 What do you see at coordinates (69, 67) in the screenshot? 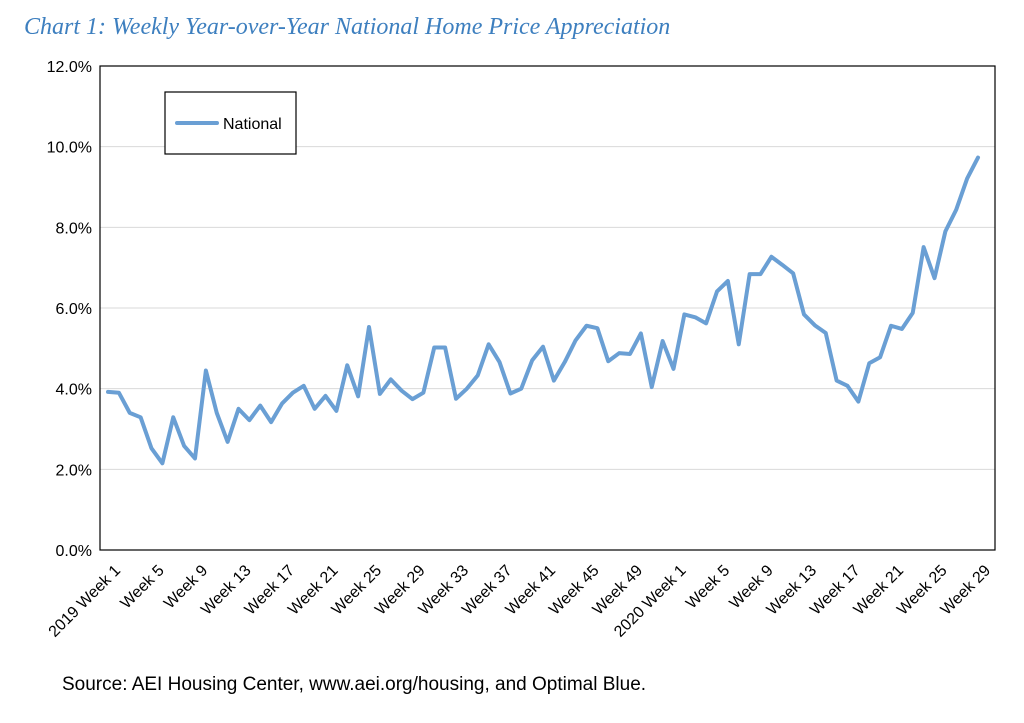
I see `y-tick-label: 12.0%` at bounding box center [69, 67].